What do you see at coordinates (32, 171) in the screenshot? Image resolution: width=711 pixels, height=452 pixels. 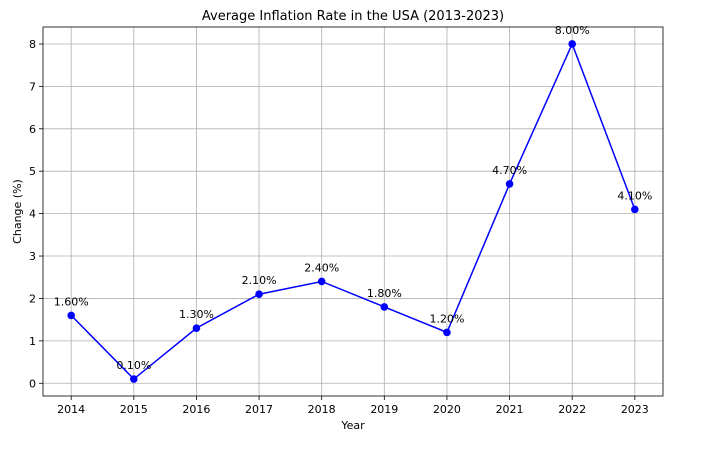 I see `y-tick-label: 5` at bounding box center [32, 171].